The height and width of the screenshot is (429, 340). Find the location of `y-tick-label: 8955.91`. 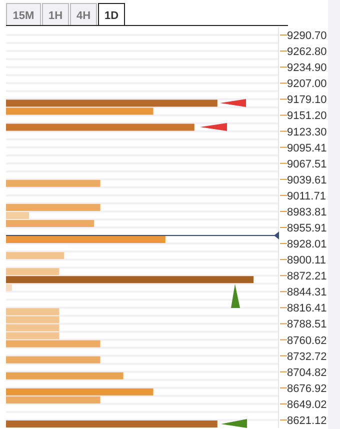

y-tick-label: 8955.91 is located at coordinates (307, 228).